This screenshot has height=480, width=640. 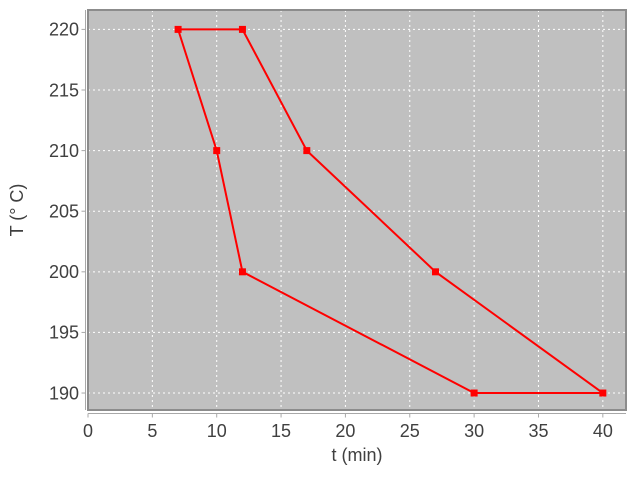 What do you see at coordinates (281, 431) in the screenshot?
I see `x-tick-label: 15` at bounding box center [281, 431].